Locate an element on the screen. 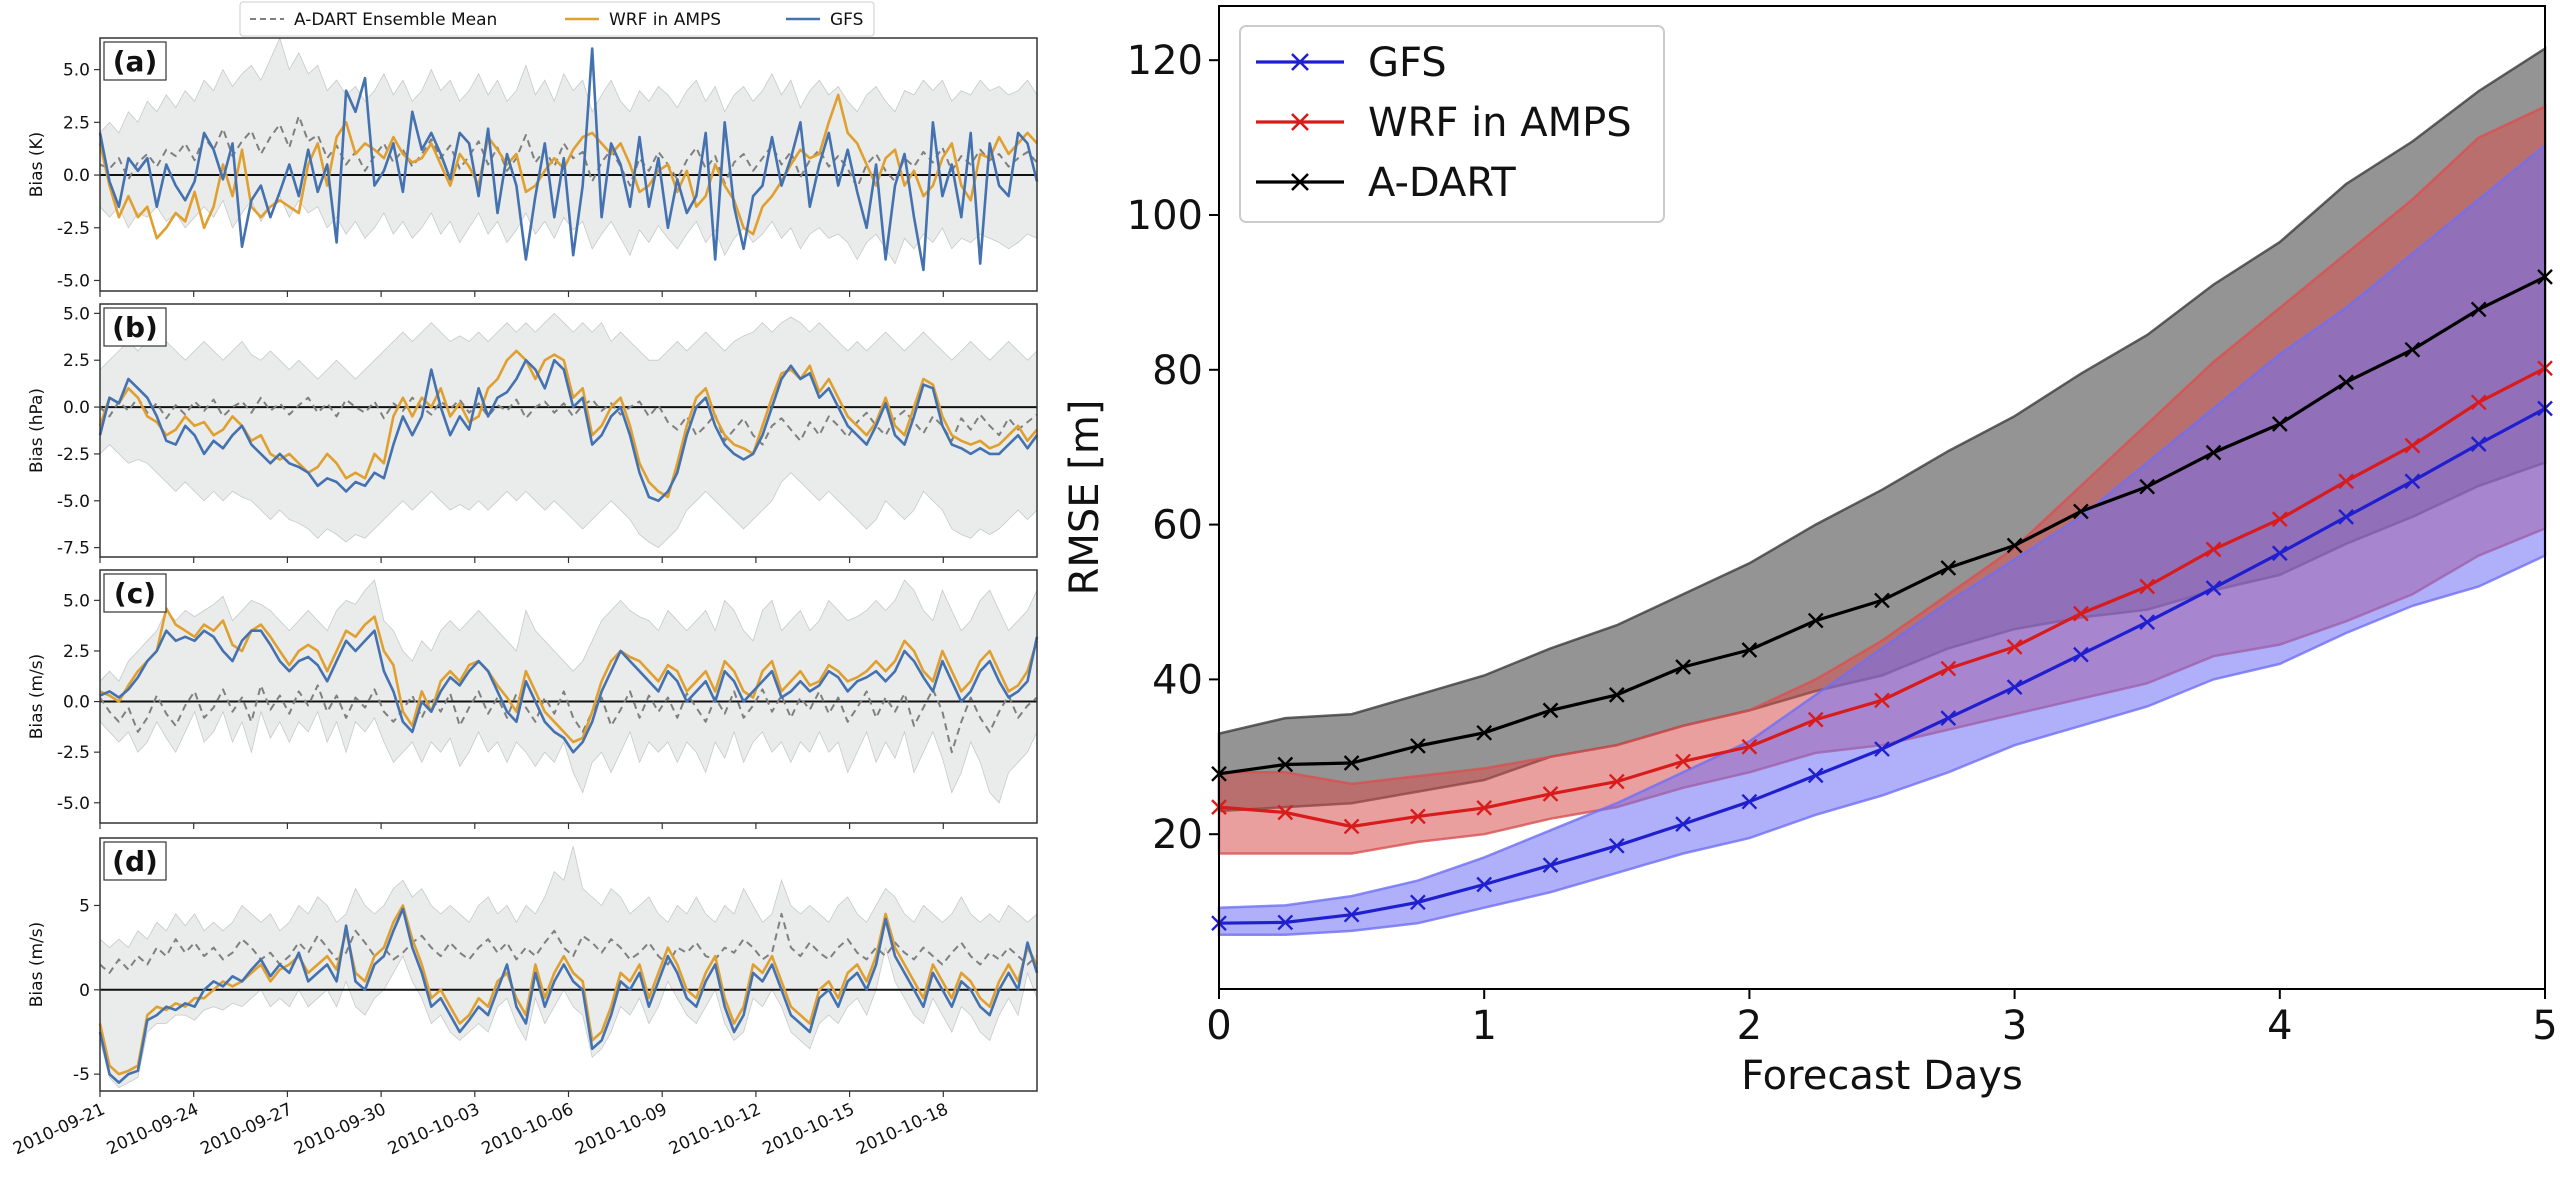  y-axis-label: RMSE [m] is located at coordinates (1085, 498).